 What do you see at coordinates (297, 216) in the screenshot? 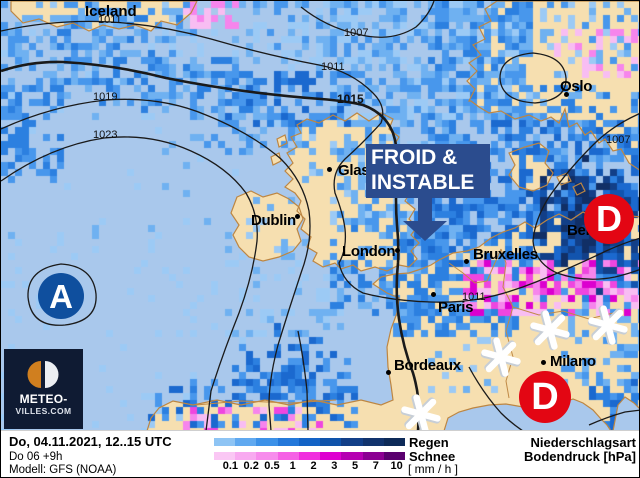
I see `city-dot-dublin` at bounding box center [297, 216].